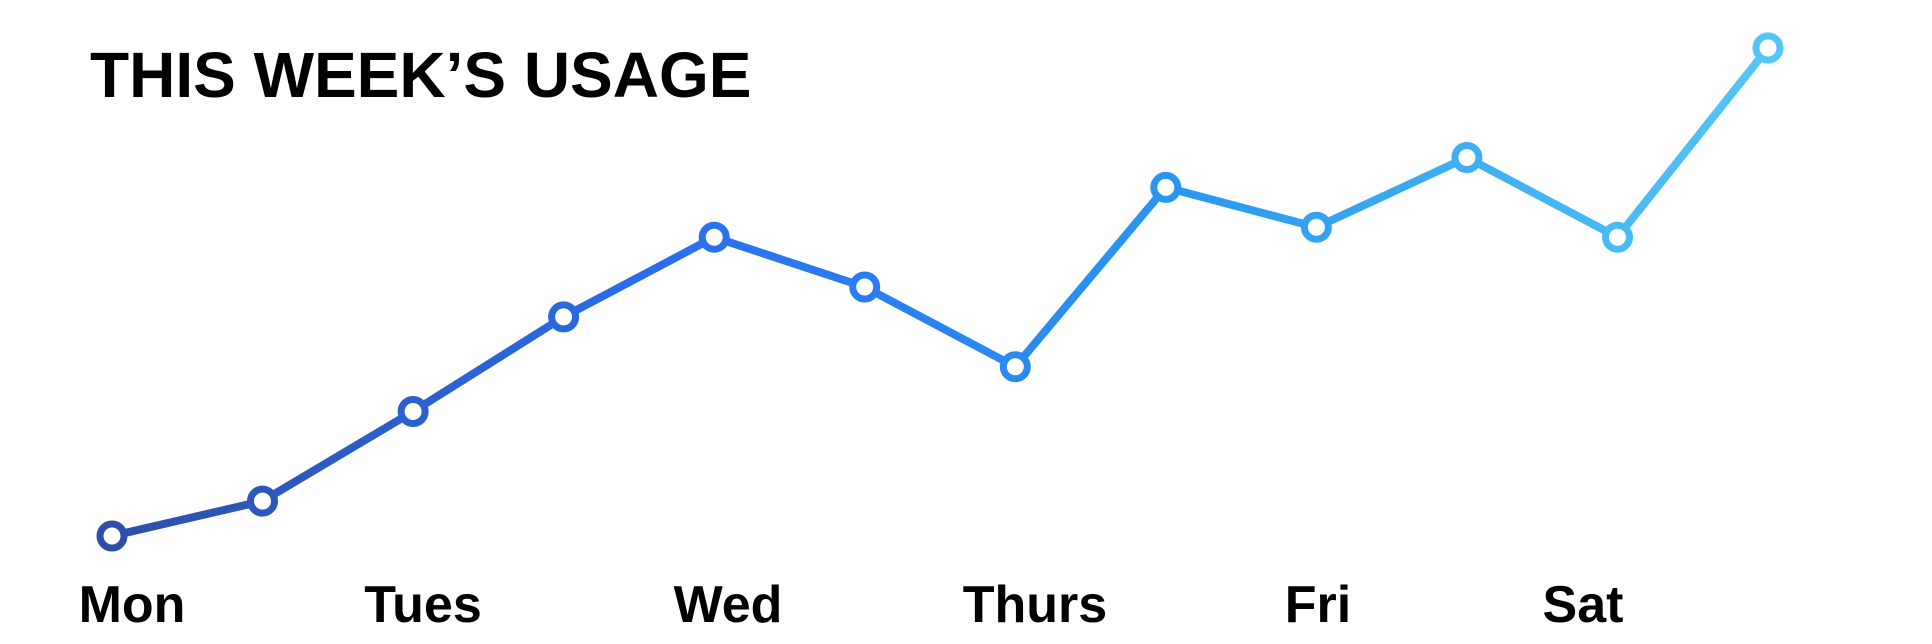  I want to click on chart-title: THIS WEEK’S USAGE, so click(420, 75).